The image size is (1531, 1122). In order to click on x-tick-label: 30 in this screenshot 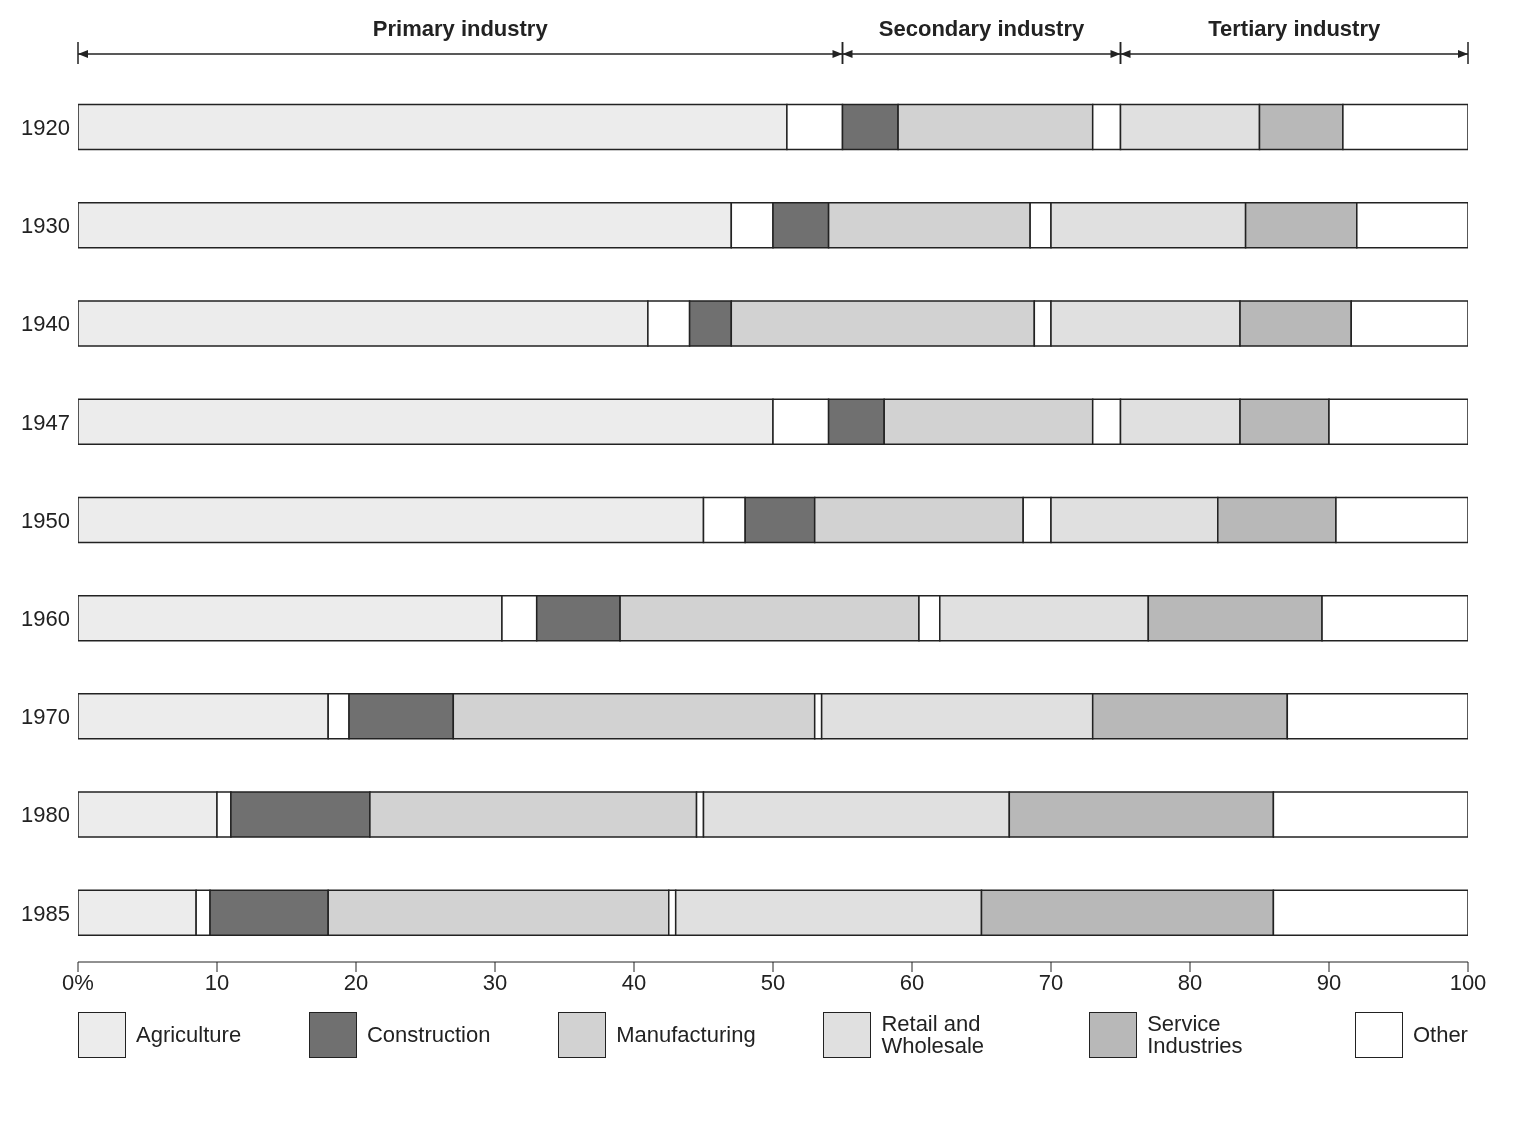, I will do `click(495, 982)`.